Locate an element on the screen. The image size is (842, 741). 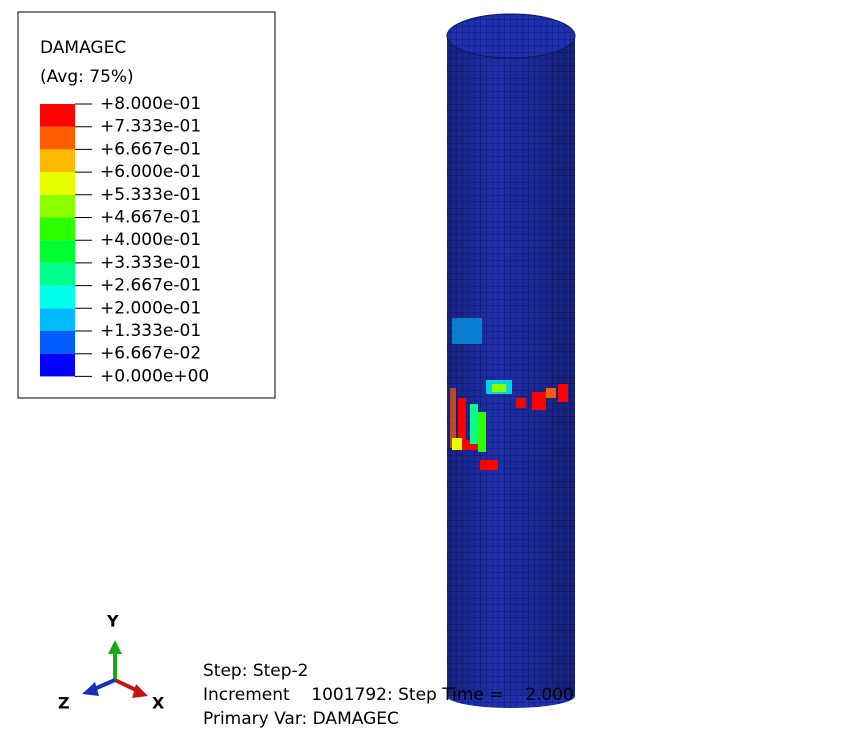
triad-z: Z is located at coordinates (64, 703).